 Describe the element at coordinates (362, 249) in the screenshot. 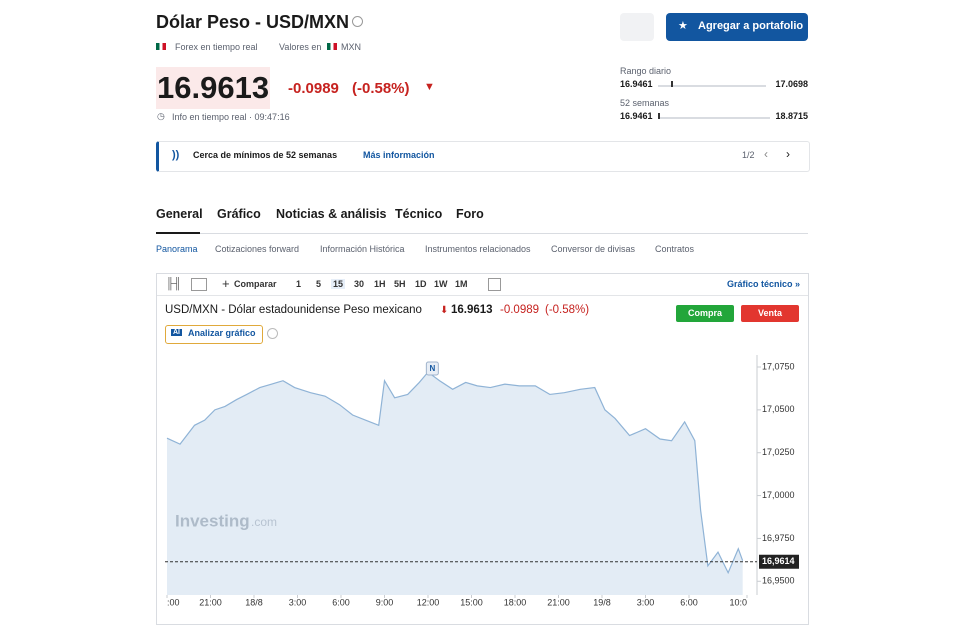

I see `subtab: Información Histórica` at that location.